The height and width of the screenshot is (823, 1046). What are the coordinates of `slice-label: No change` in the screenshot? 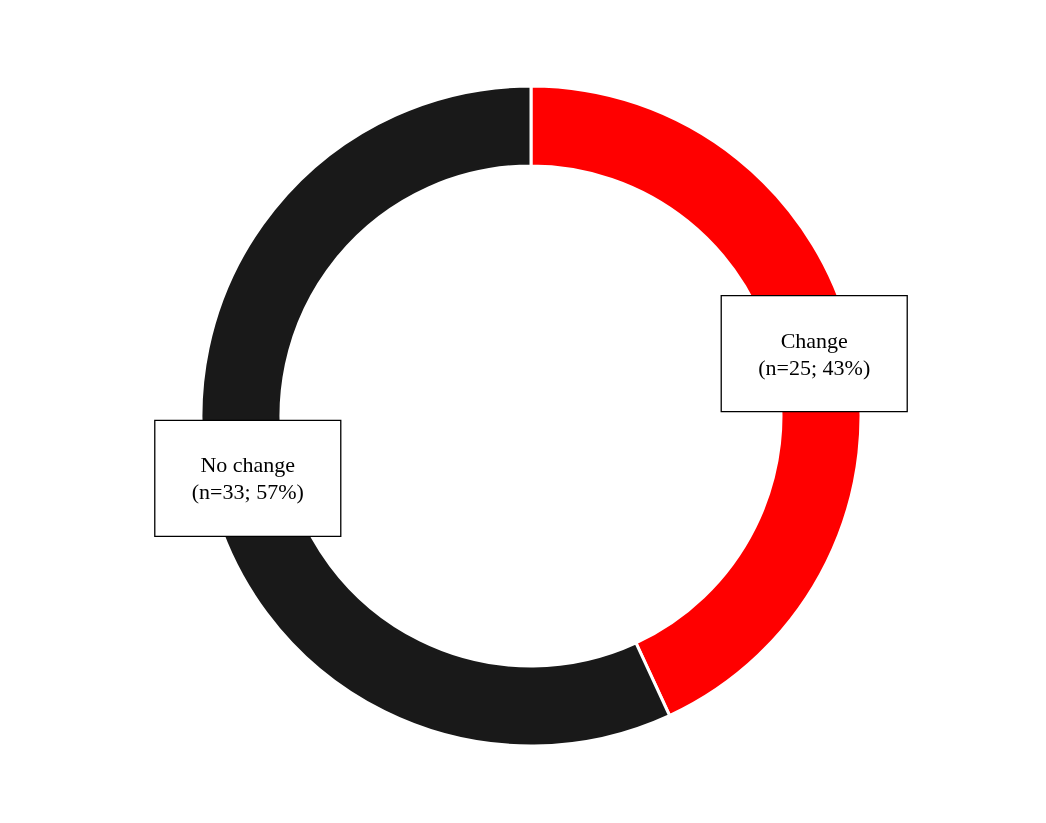 It's located at (248, 465).